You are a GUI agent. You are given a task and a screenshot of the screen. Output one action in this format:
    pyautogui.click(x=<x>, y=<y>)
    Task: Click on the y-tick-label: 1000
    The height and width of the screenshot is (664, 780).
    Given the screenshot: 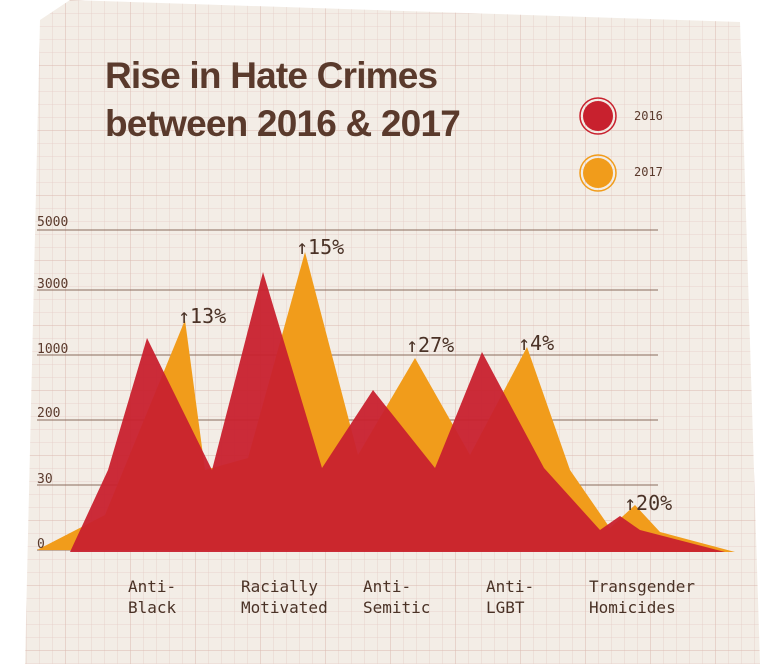 What is the action you would take?
    pyautogui.click(x=53, y=349)
    